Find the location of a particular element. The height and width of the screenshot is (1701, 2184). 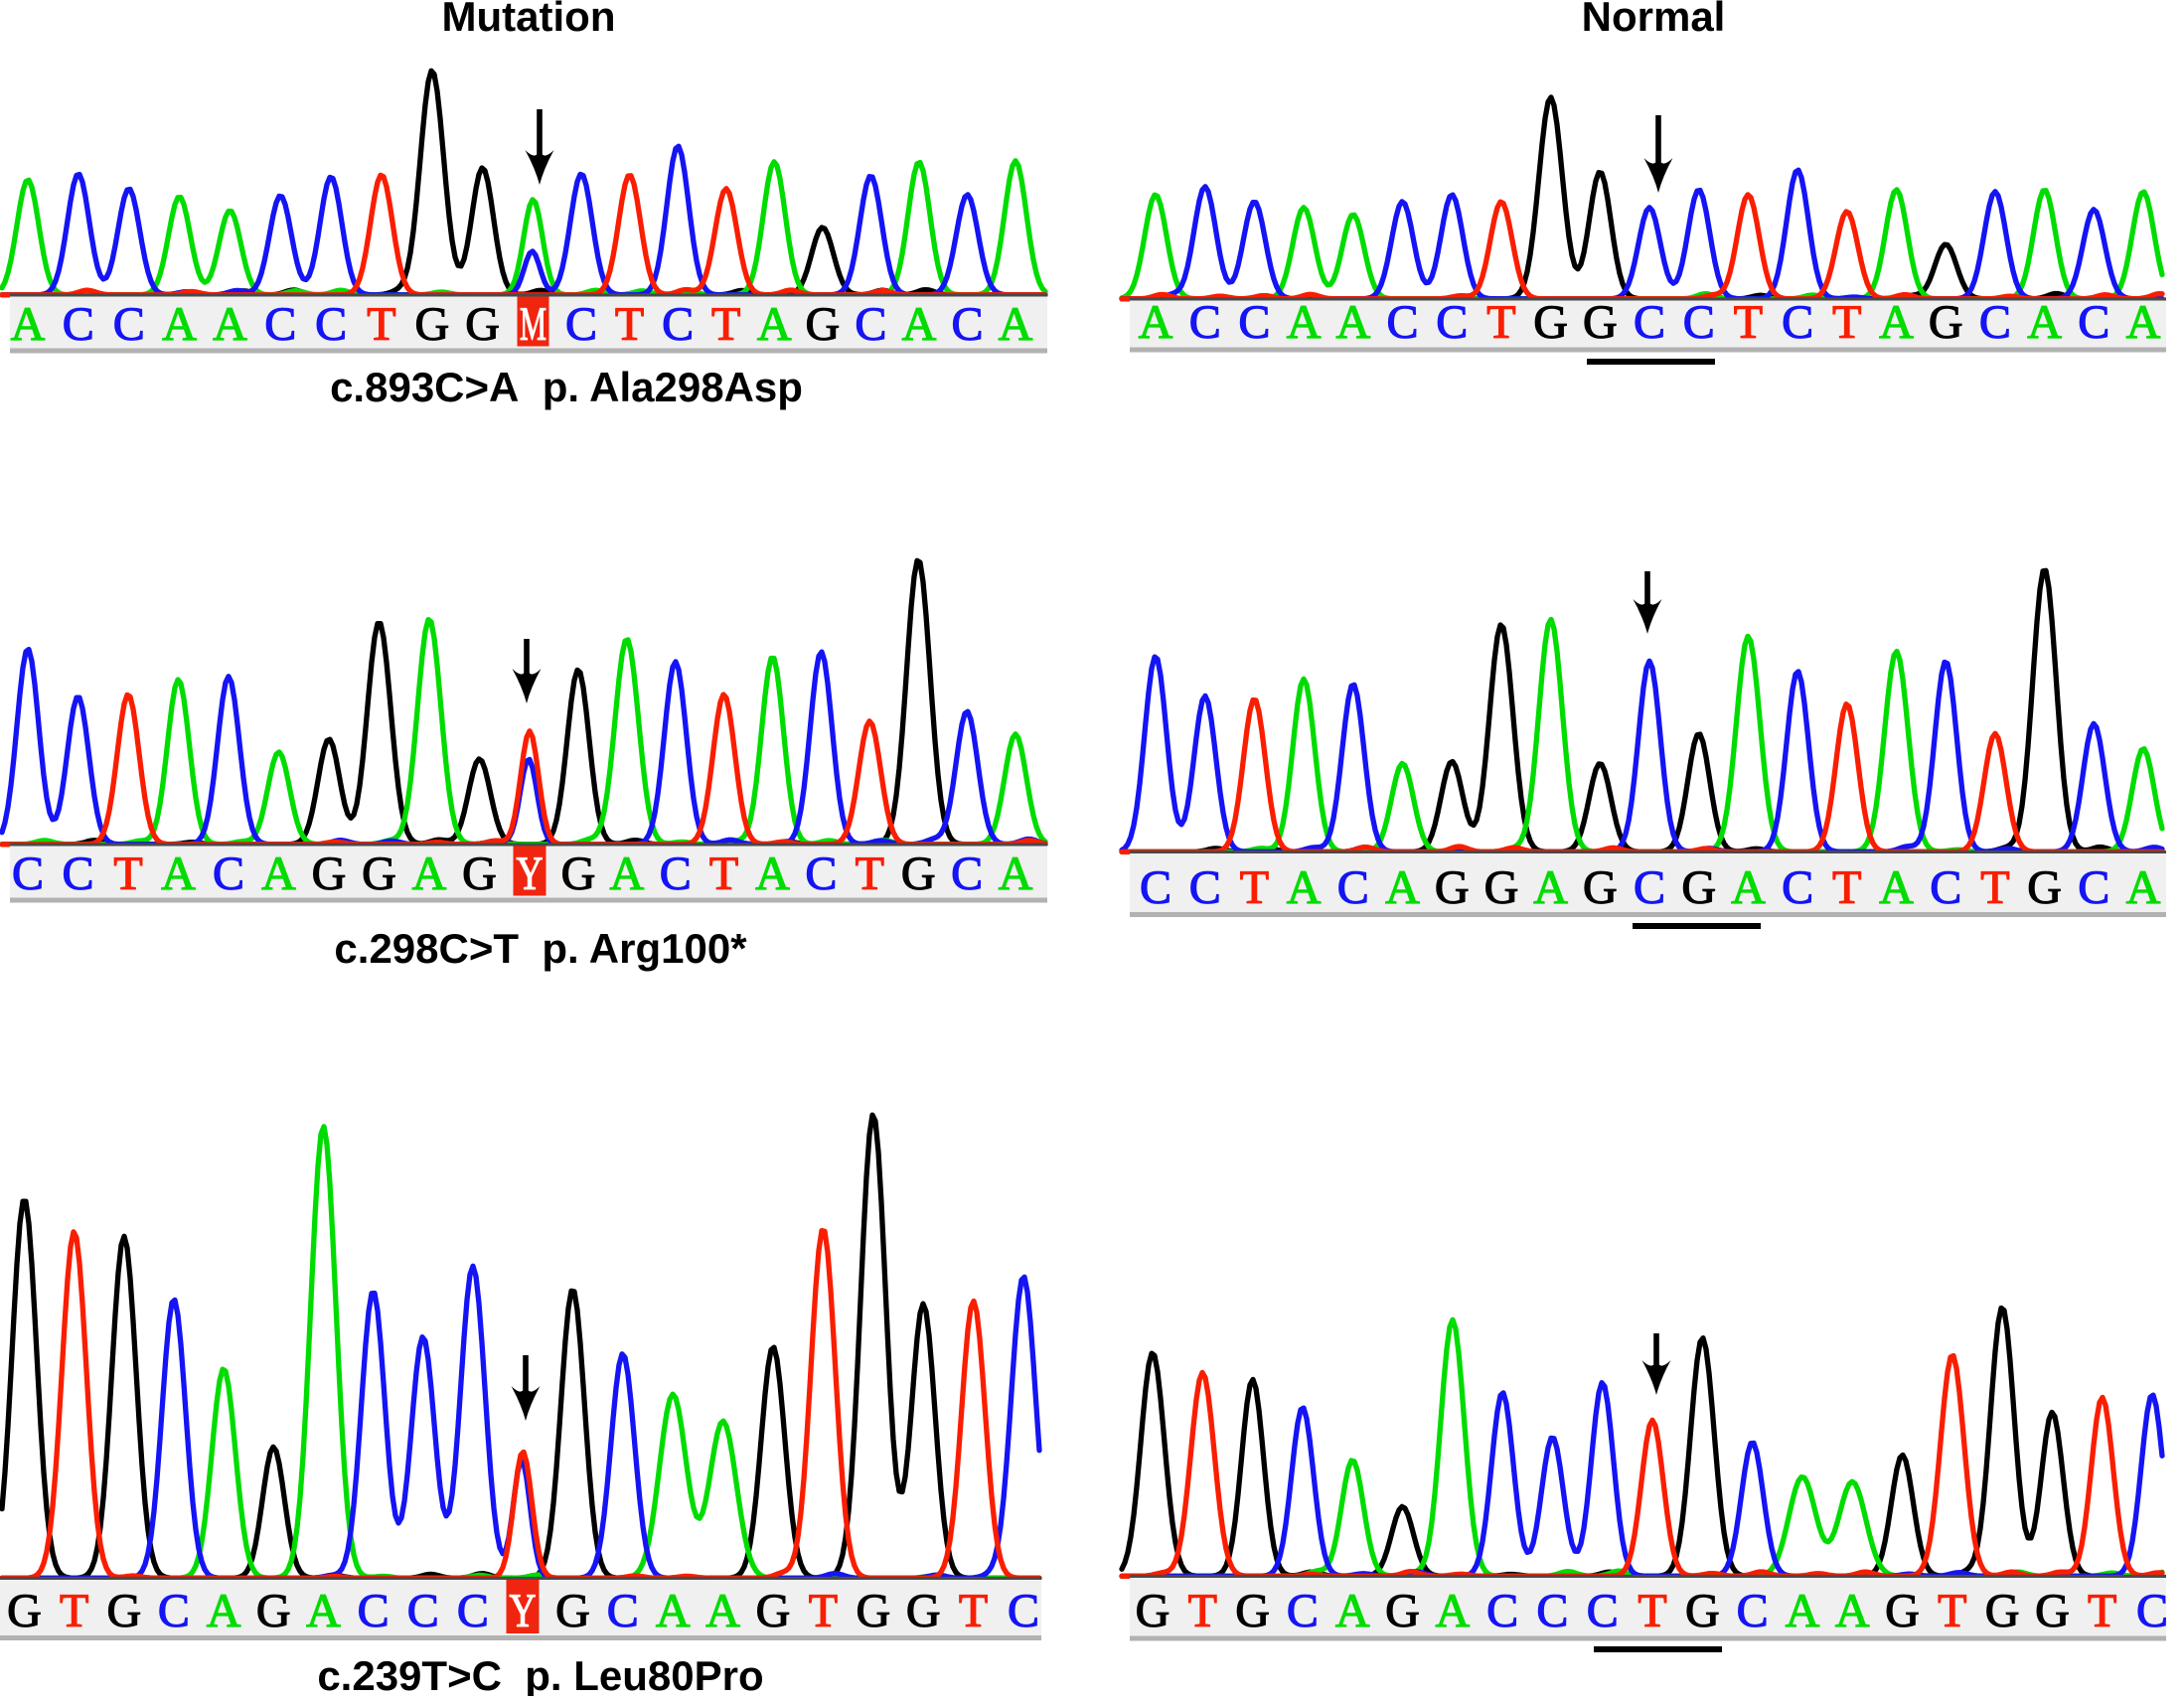

svg-text: Normal is located at coordinates (1654, 20).